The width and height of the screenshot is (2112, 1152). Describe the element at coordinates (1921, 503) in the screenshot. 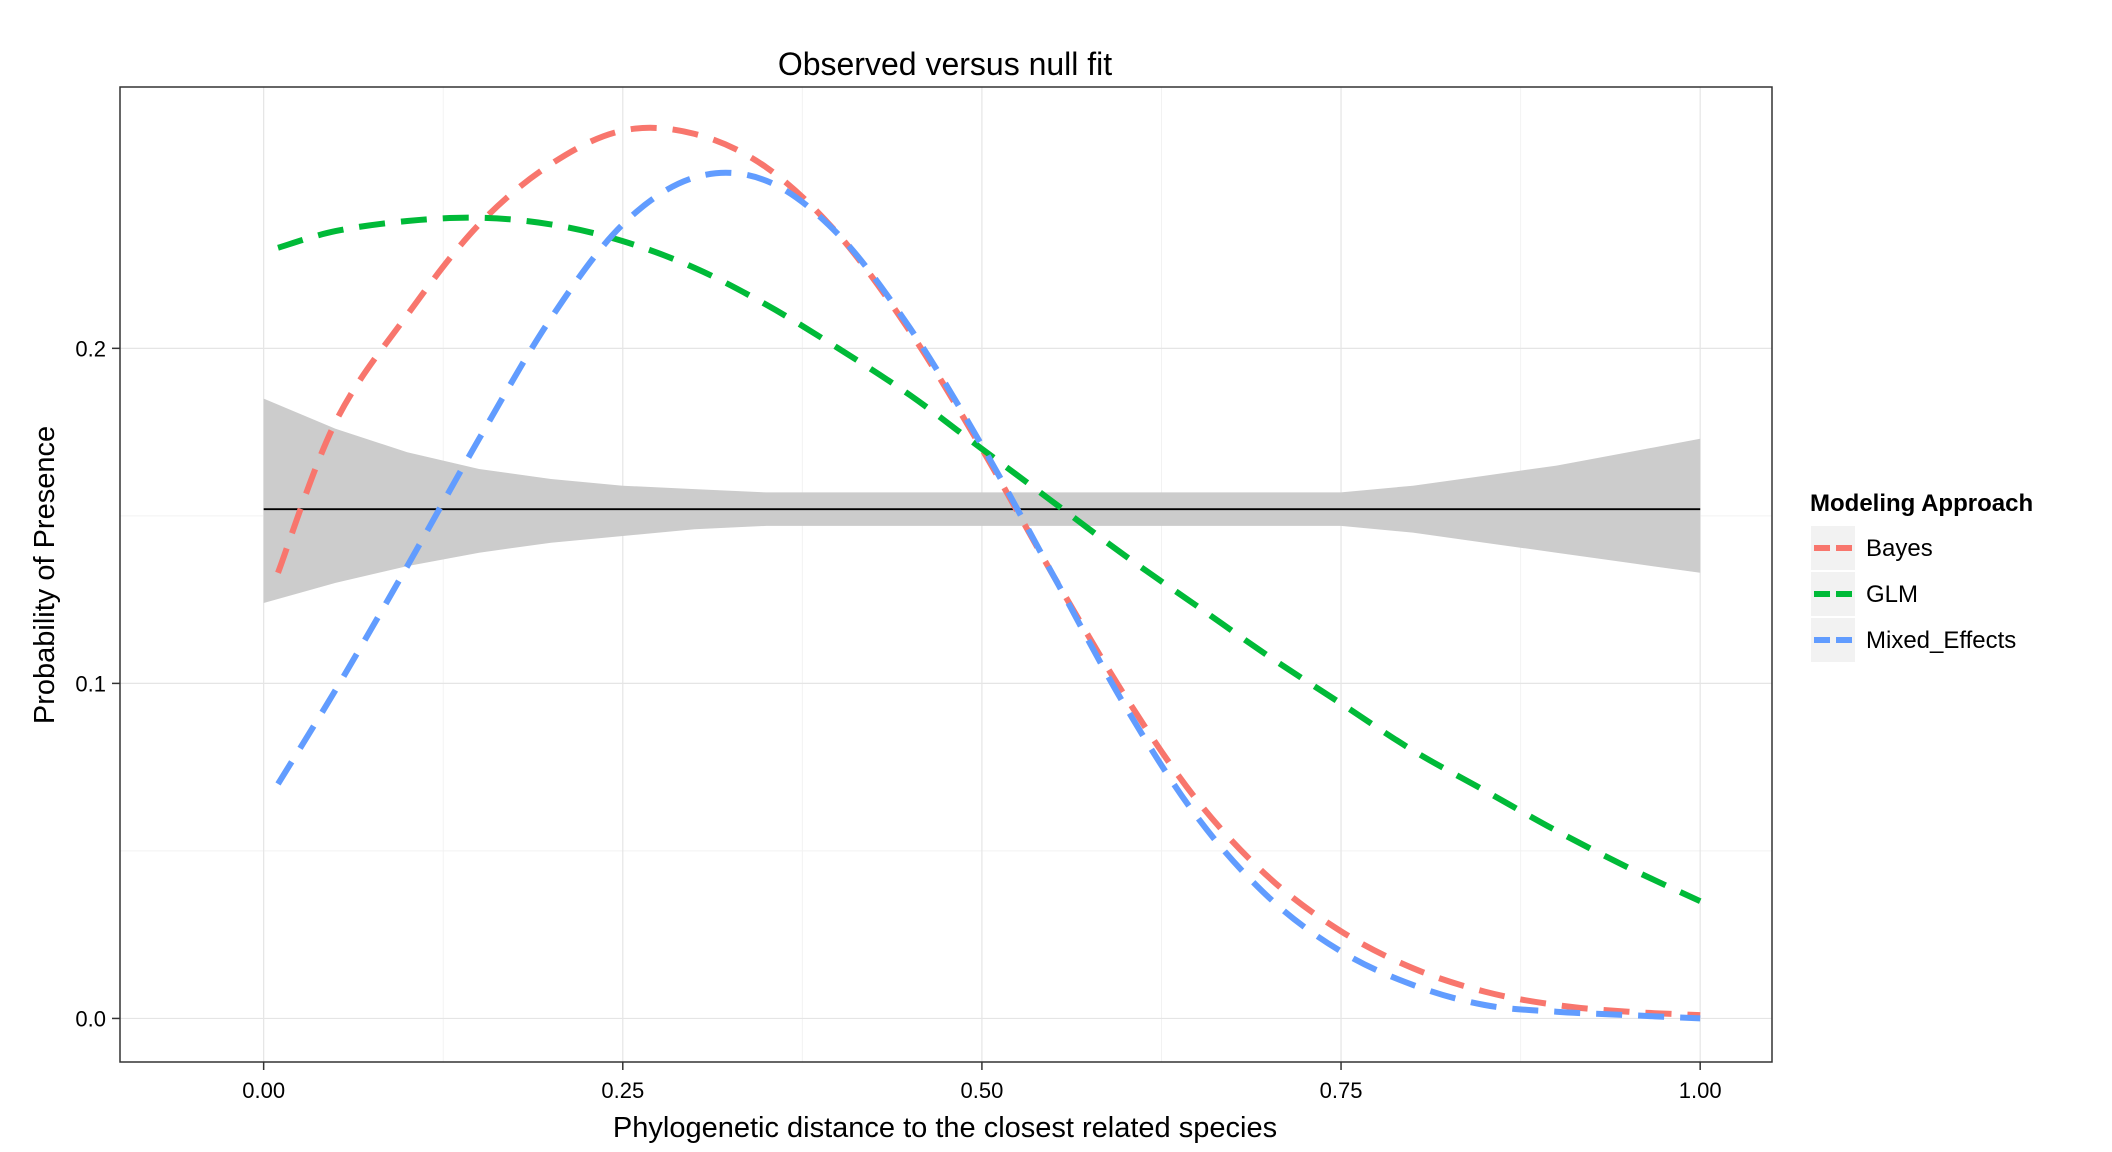

I see `legend-title: Modeling Approach` at that location.